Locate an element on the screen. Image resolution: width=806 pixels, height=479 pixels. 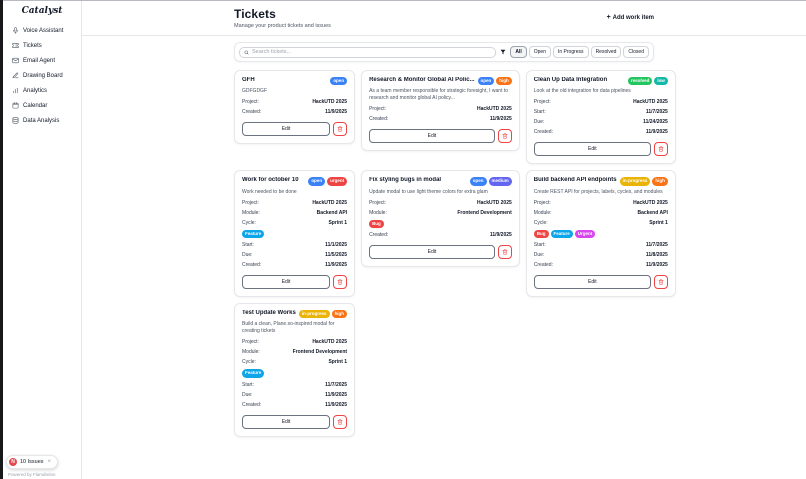
field-value: Backend API is located at coordinates (332, 212).